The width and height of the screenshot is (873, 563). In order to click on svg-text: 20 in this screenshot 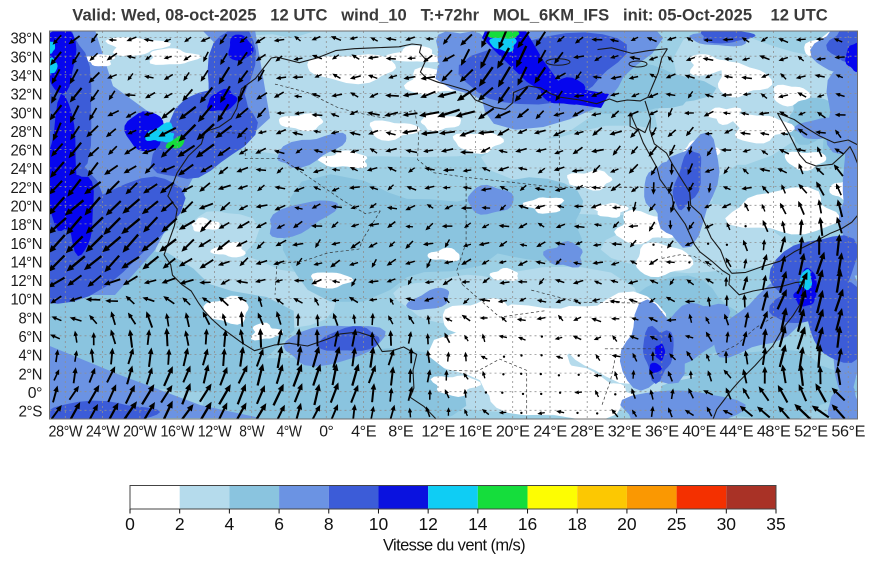, I will do `click(627, 524)`.